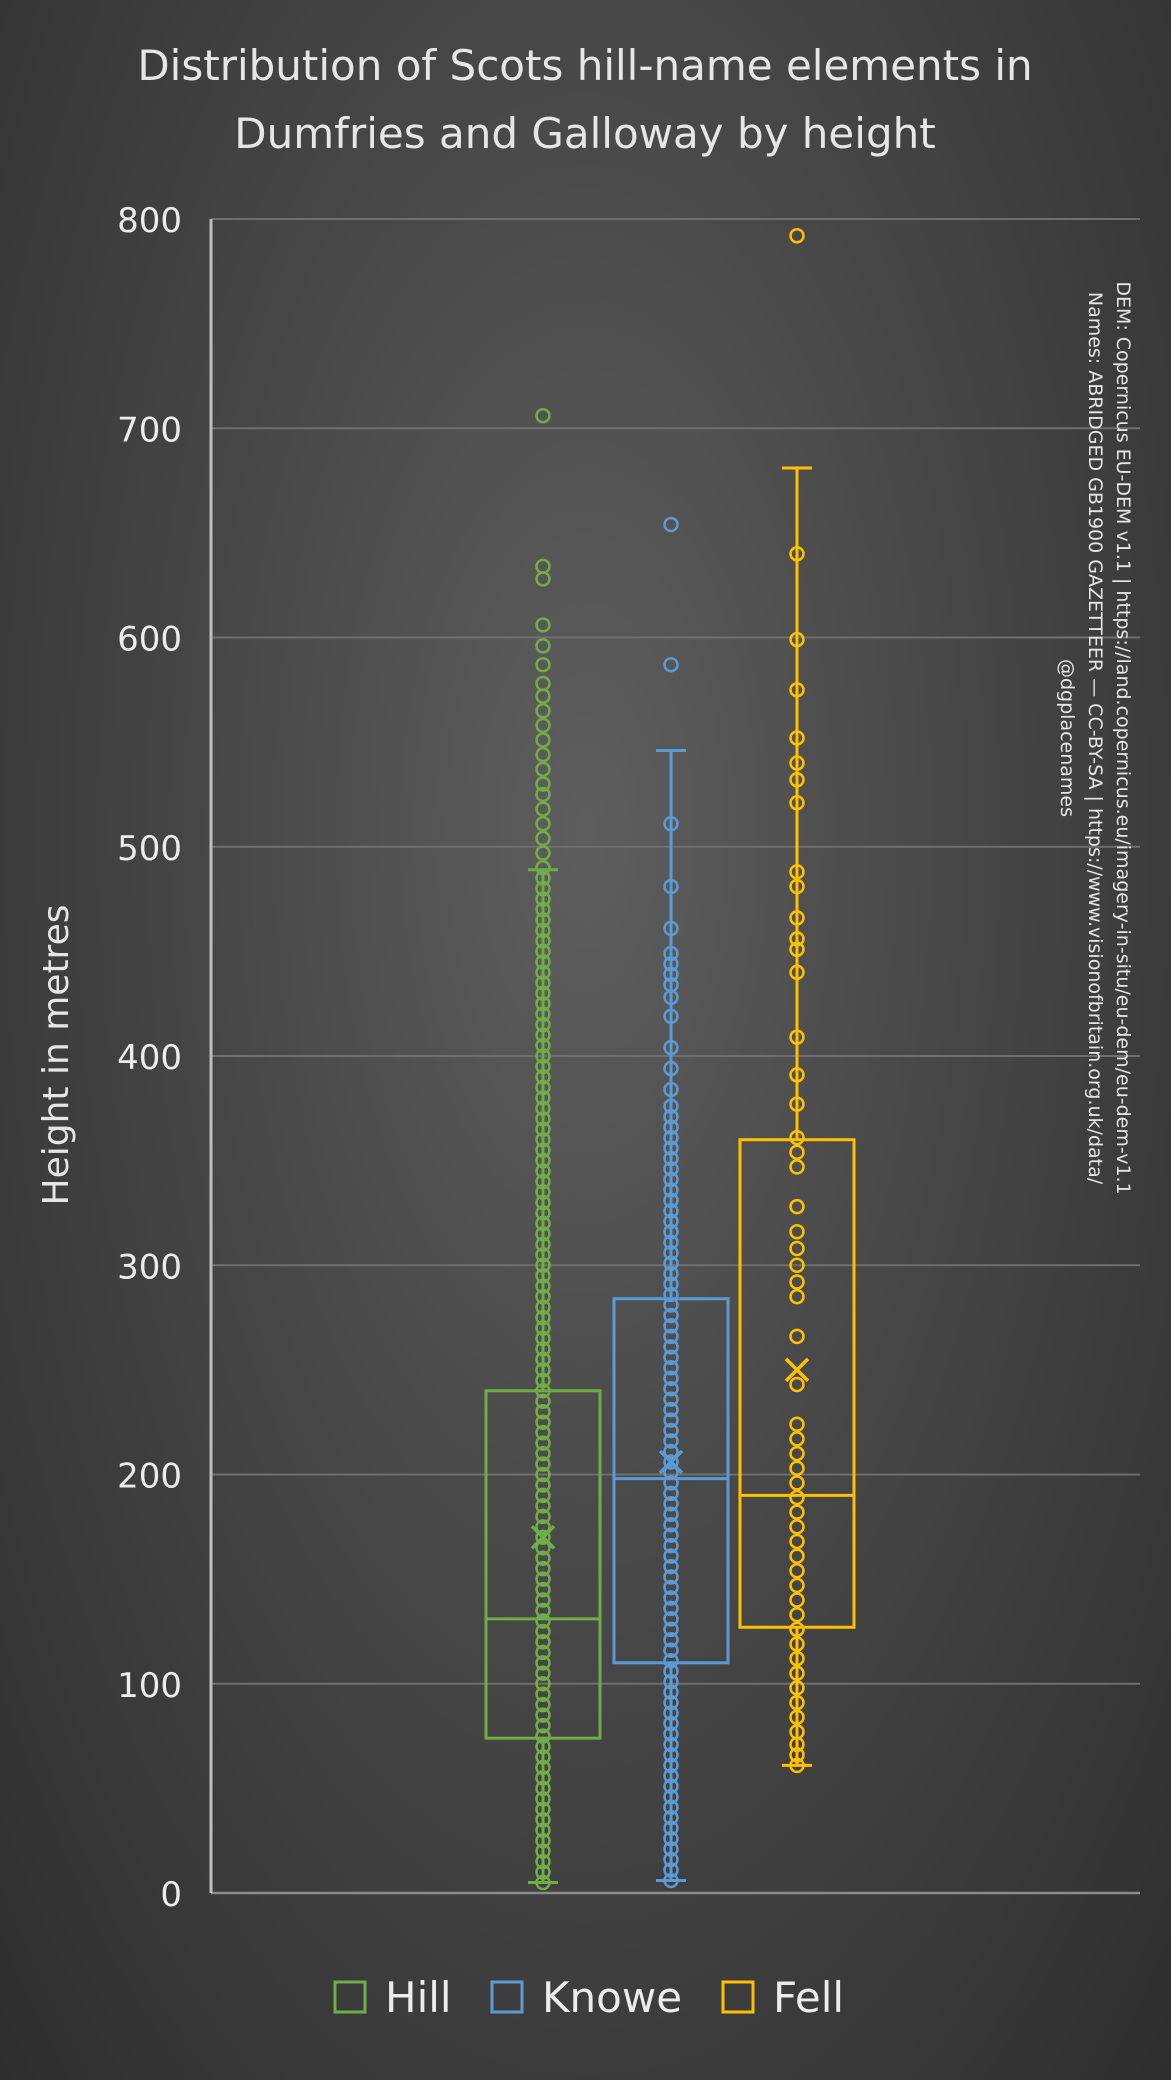 This screenshot has height=2080, width=1171. Describe the element at coordinates (1067, 738) in the screenshot. I see `source-line-handle: @dgplacenames` at that location.